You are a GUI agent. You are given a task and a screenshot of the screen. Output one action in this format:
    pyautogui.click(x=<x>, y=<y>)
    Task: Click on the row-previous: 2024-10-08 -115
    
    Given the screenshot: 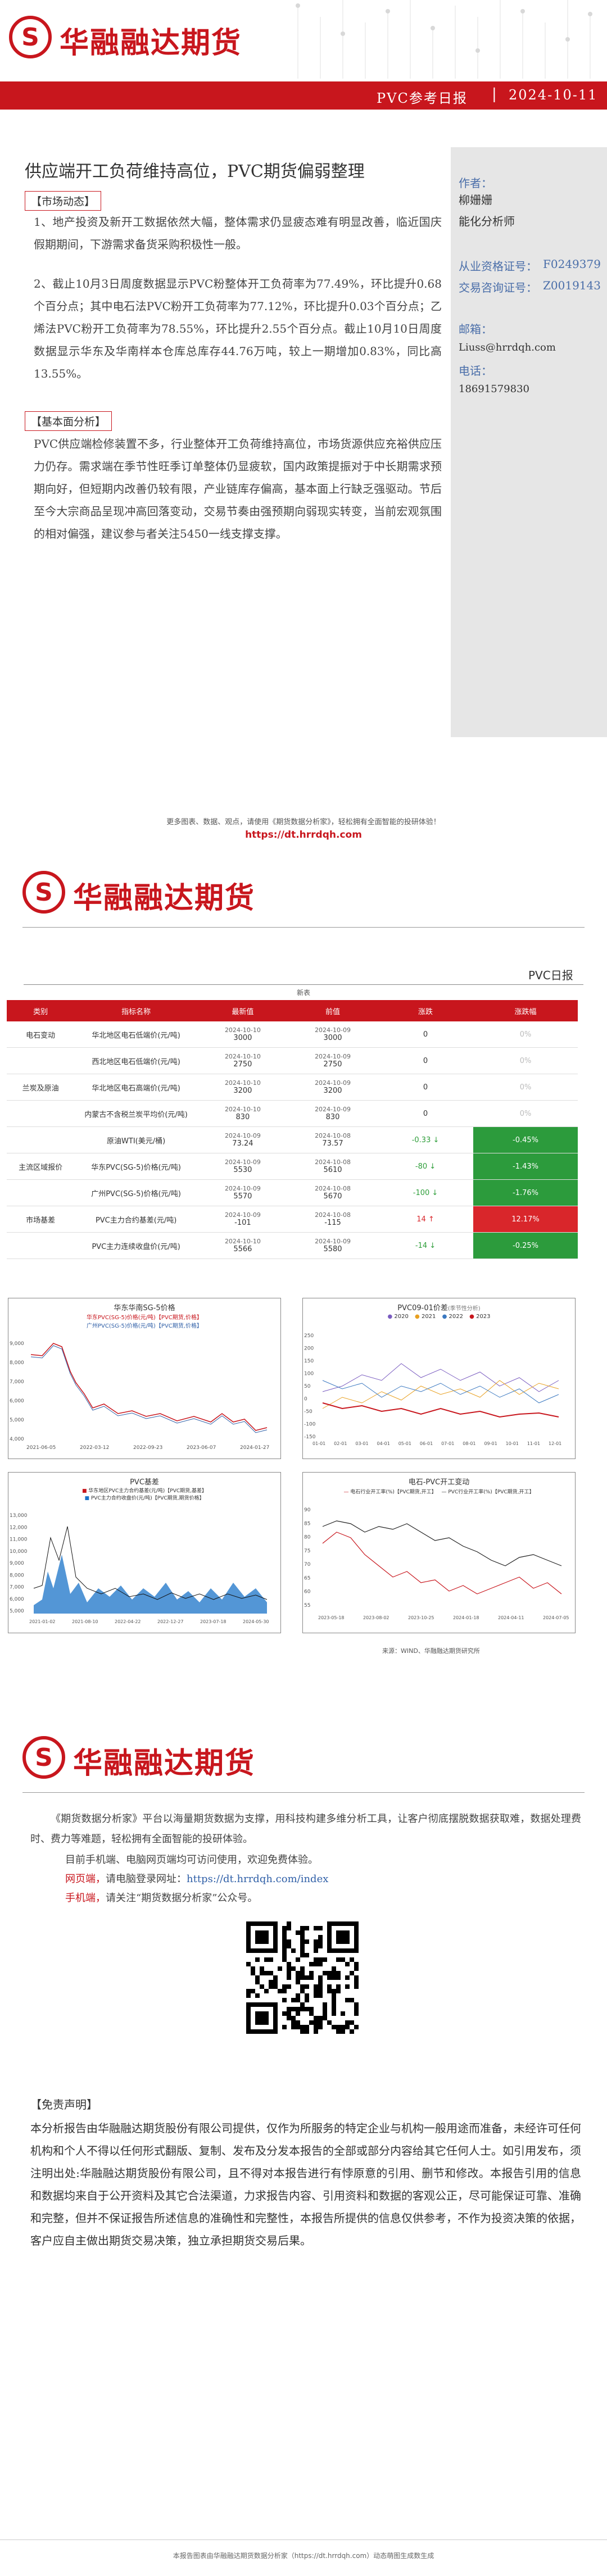 What is the action you would take?
    pyautogui.click(x=332, y=1219)
    